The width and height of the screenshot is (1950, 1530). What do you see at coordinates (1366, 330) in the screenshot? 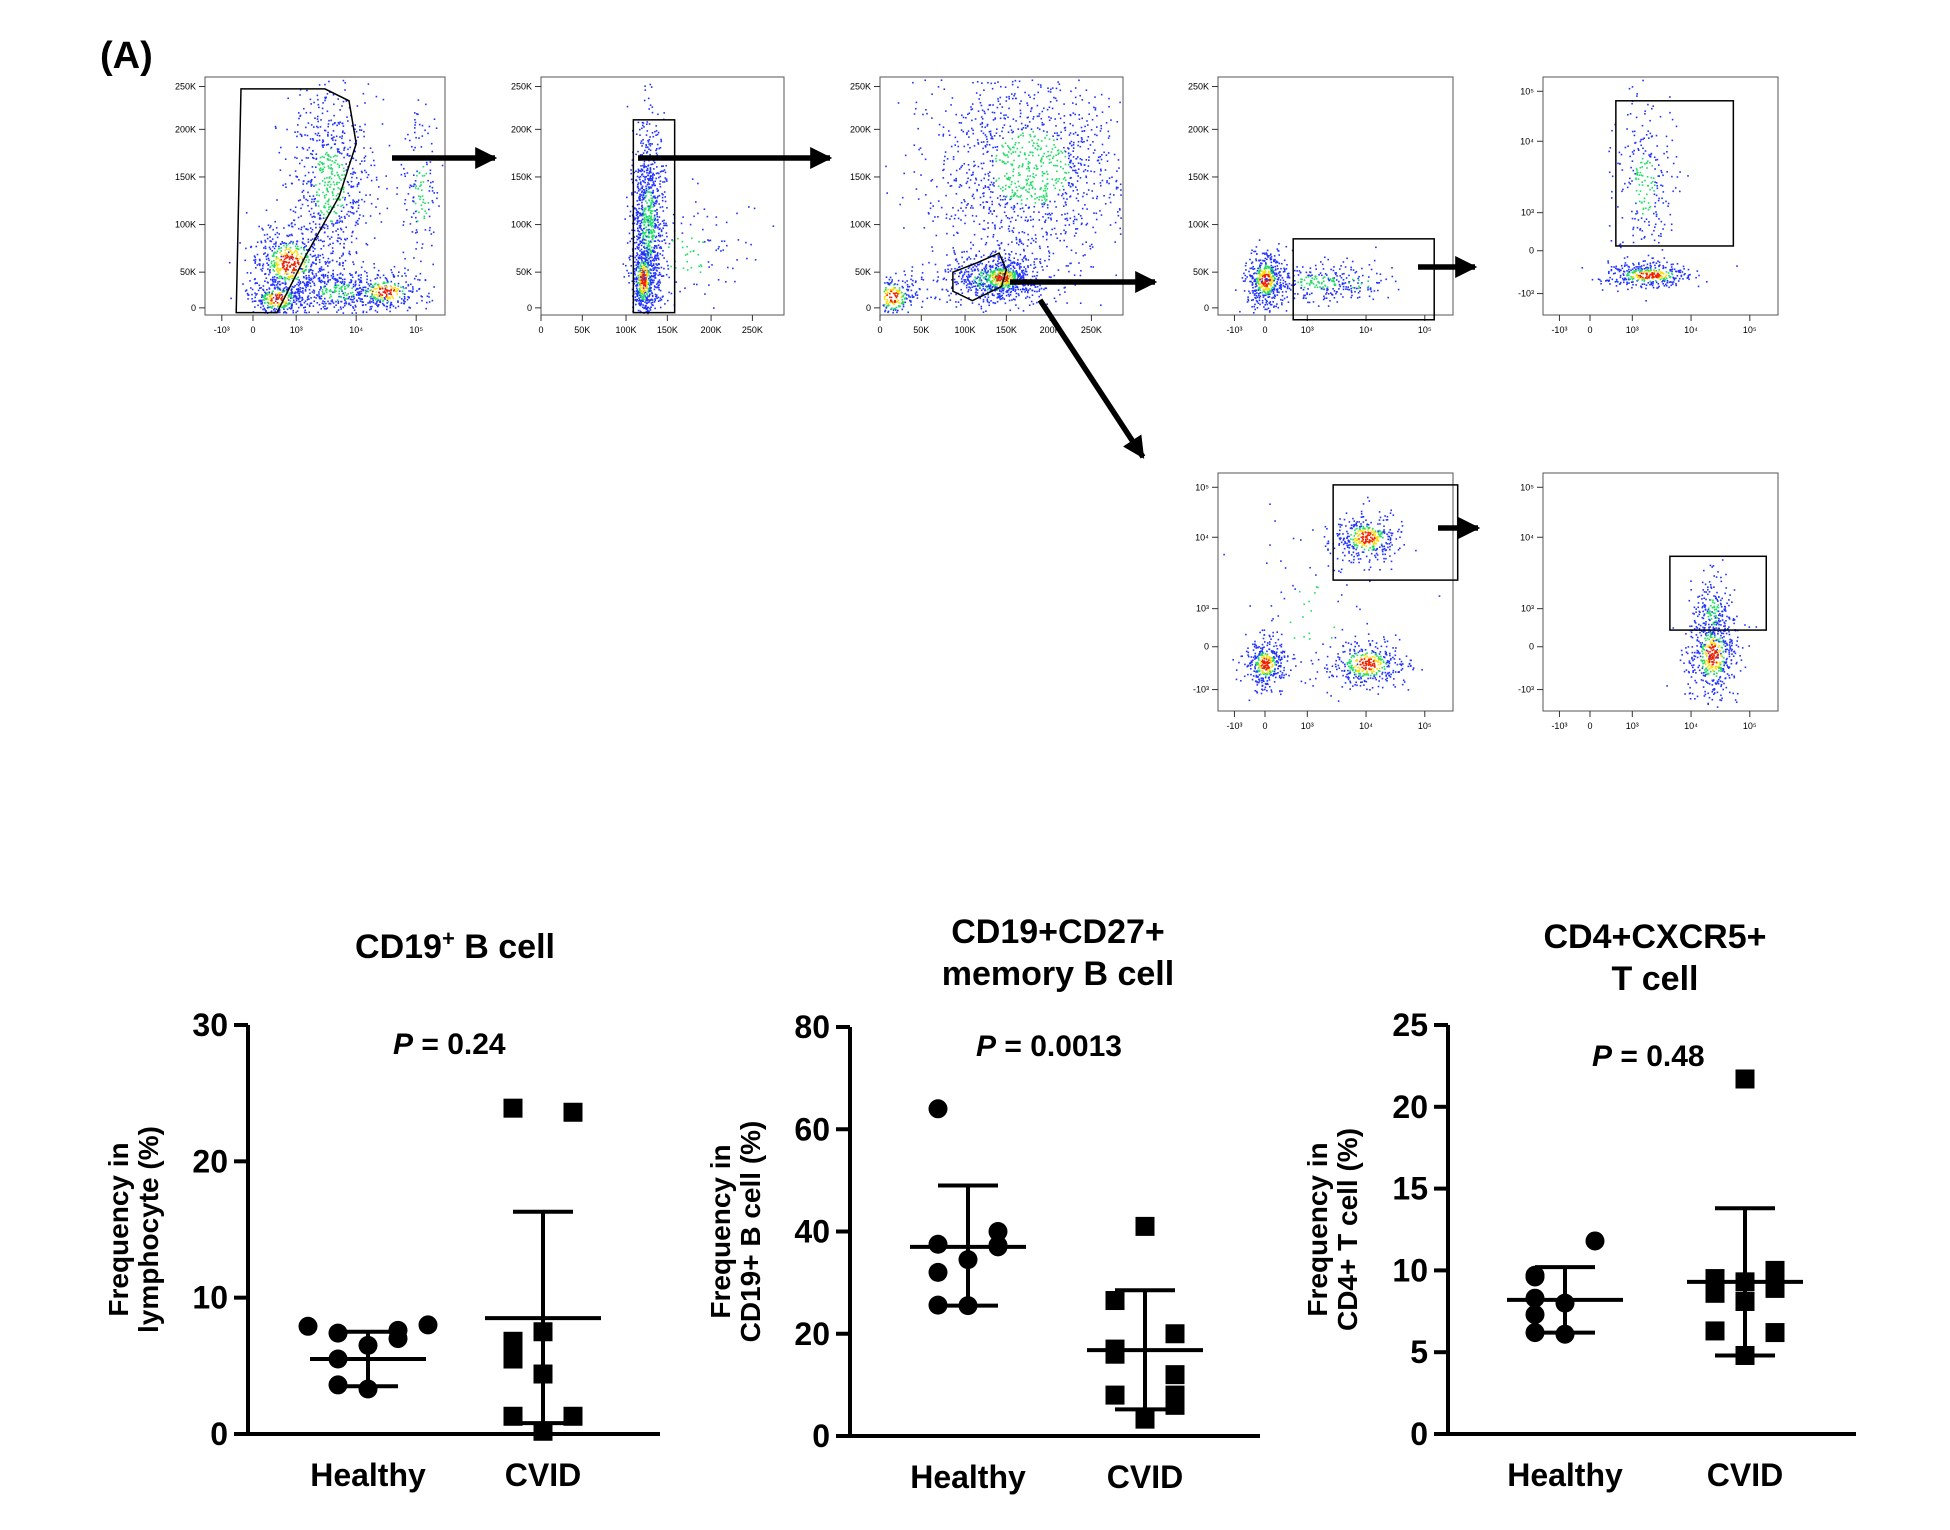
I see `flow-x-tick-label: 10⁴` at bounding box center [1366, 330].